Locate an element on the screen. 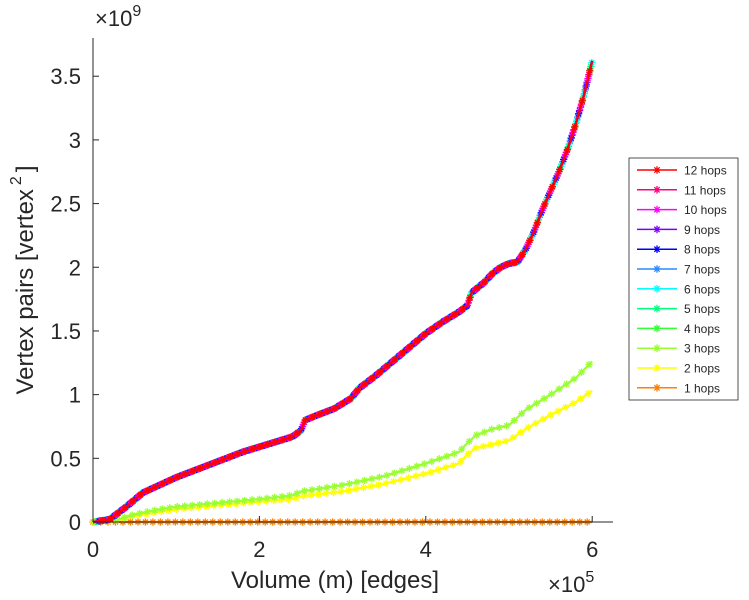 The width and height of the screenshot is (749, 600). legend-label: 6 hops is located at coordinates (702, 289).